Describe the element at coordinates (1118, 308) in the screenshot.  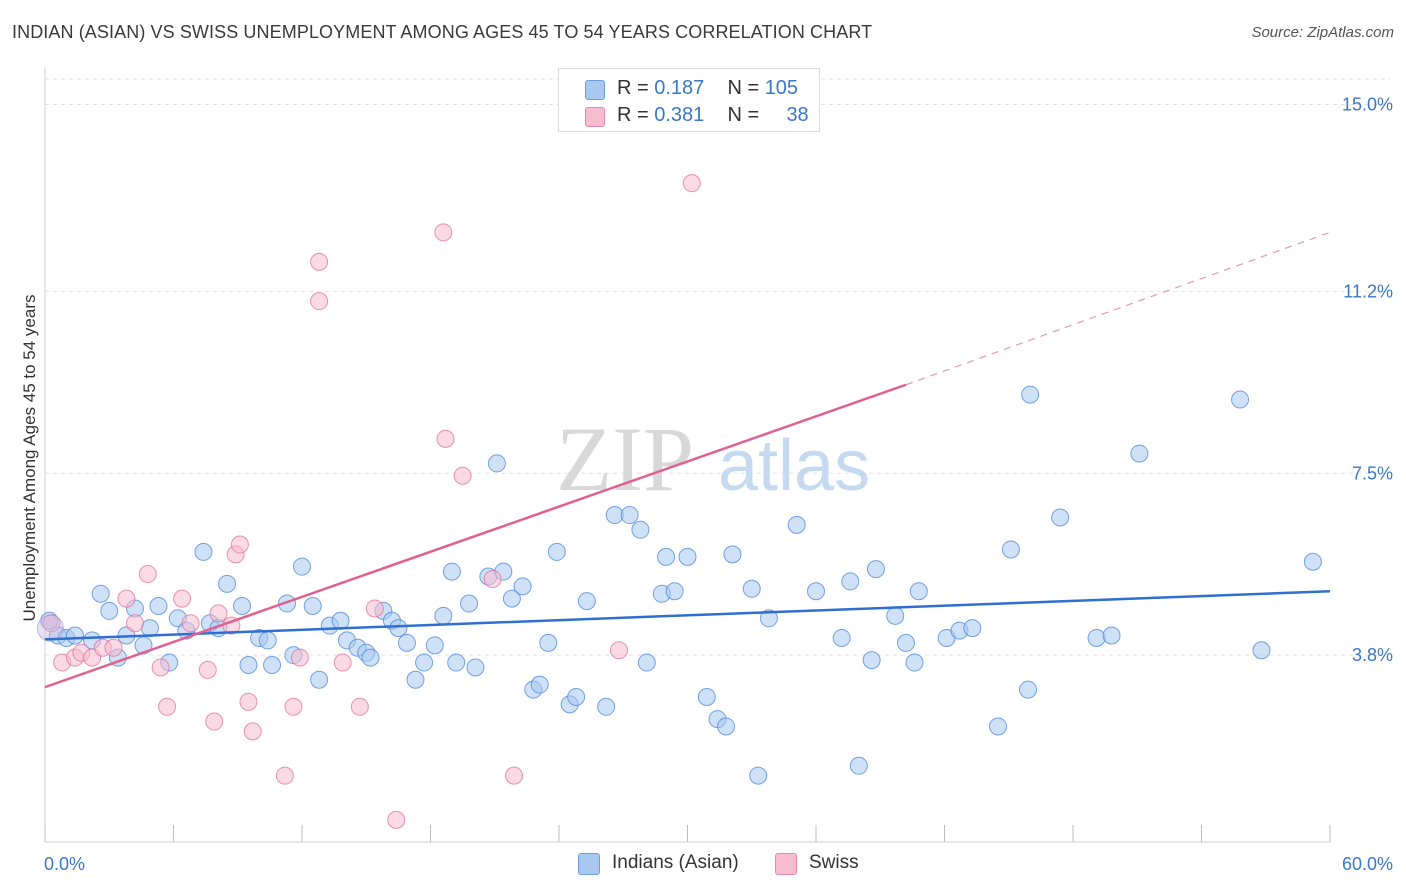
I see `trend-line-swiss-extension` at that location.